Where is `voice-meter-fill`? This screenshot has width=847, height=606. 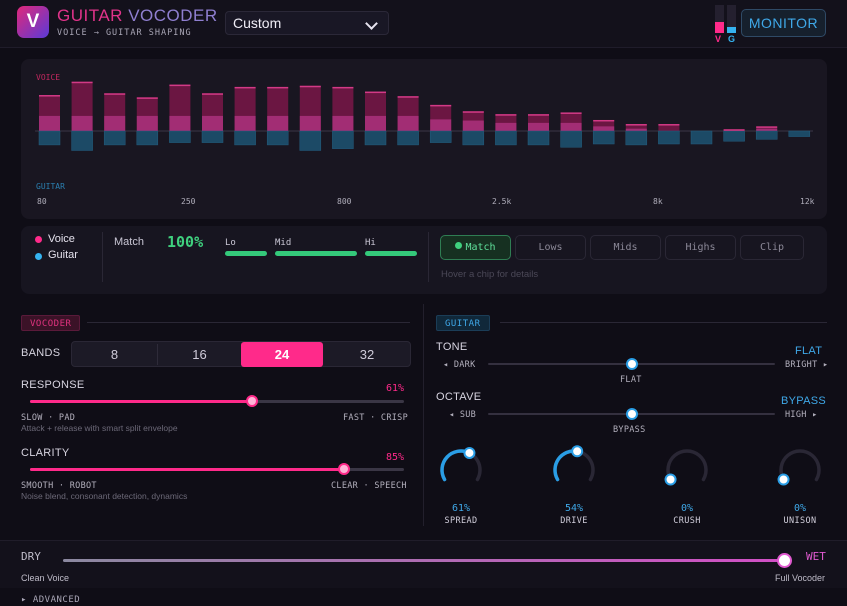 voice-meter-fill is located at coordinates (719, 27).